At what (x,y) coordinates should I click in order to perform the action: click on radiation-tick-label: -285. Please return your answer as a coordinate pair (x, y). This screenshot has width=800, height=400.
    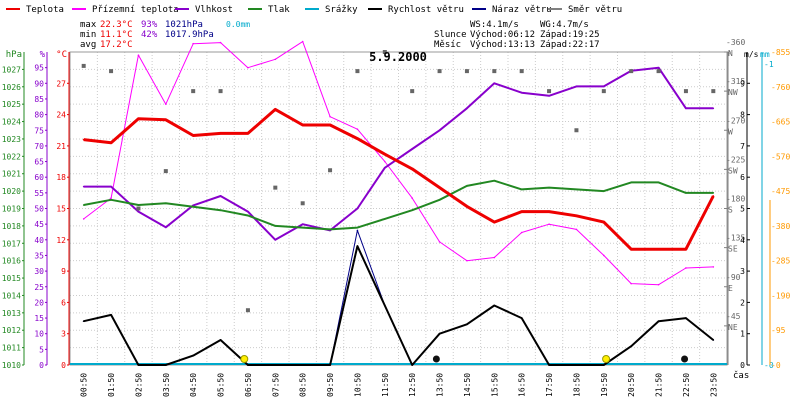
    Looking at the image, I should click on (780, 261).